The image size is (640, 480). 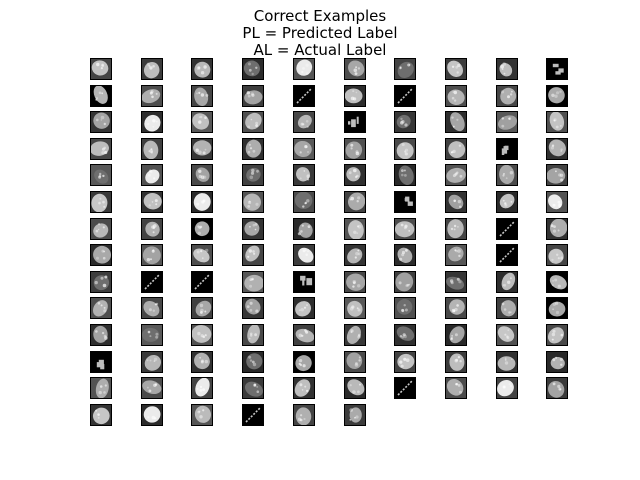 I want to click on figure-title-line-3: AL = Actual Label, so click(x=320, y=50).